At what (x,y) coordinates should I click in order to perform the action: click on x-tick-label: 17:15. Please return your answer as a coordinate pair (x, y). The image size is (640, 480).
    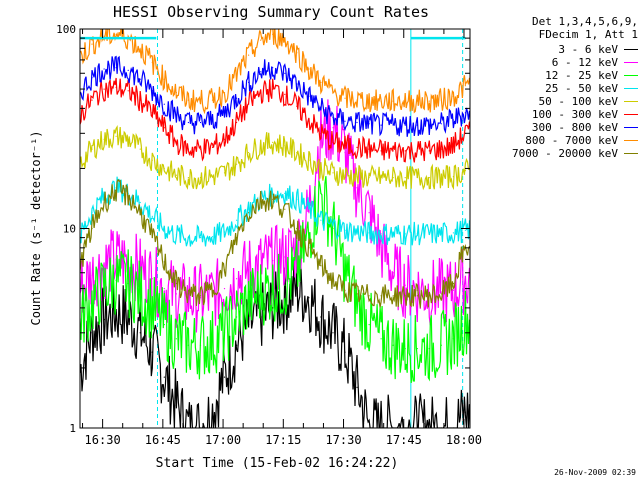
    Looking at the image, I should click on (283, 440).